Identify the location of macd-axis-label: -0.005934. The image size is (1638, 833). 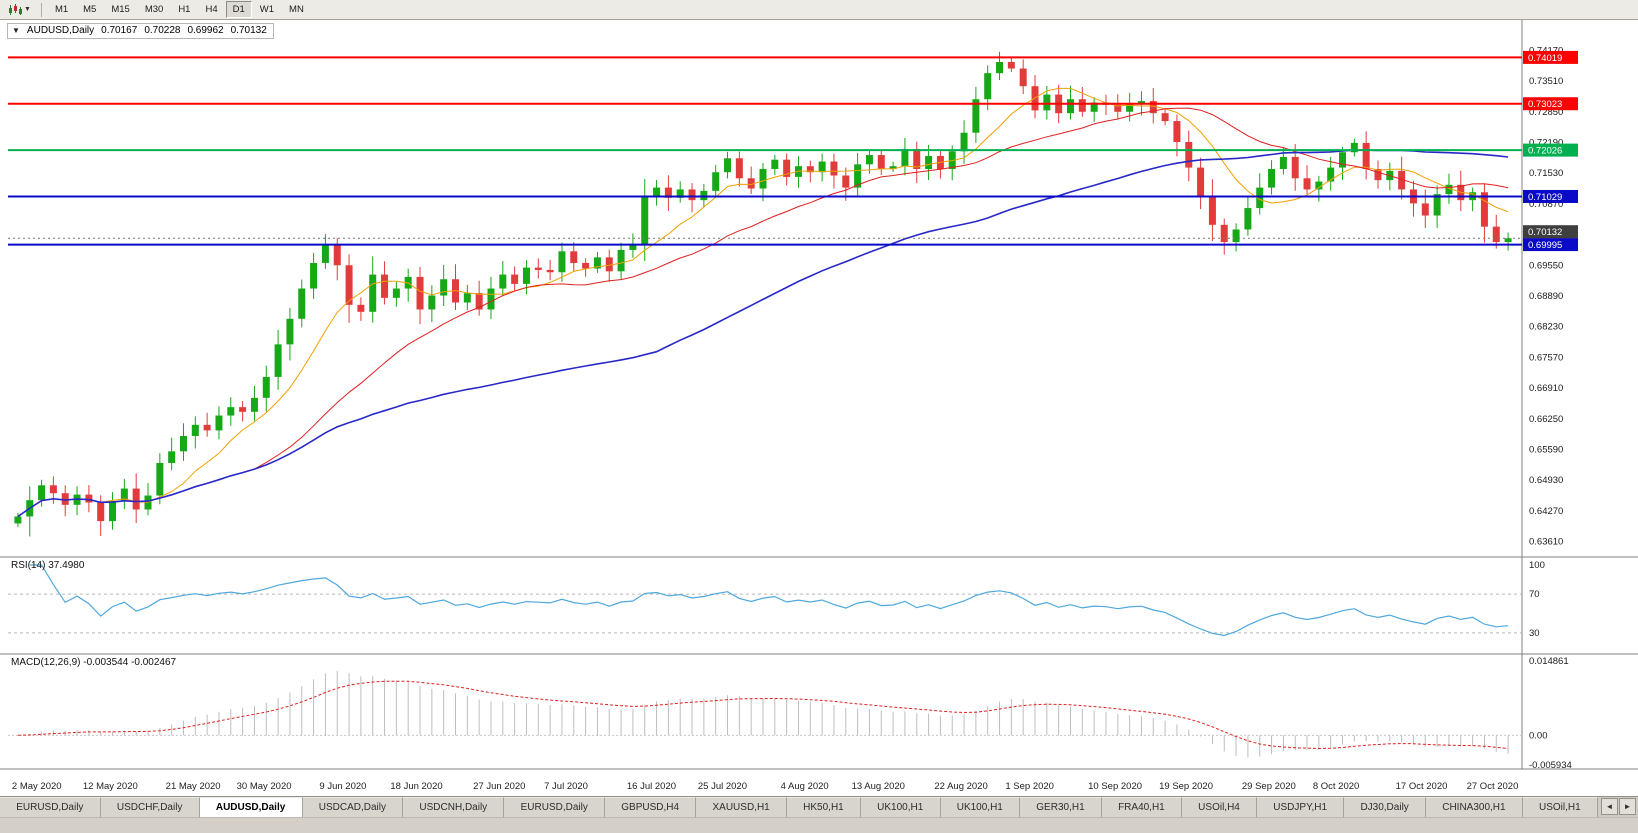
(1550, 765).